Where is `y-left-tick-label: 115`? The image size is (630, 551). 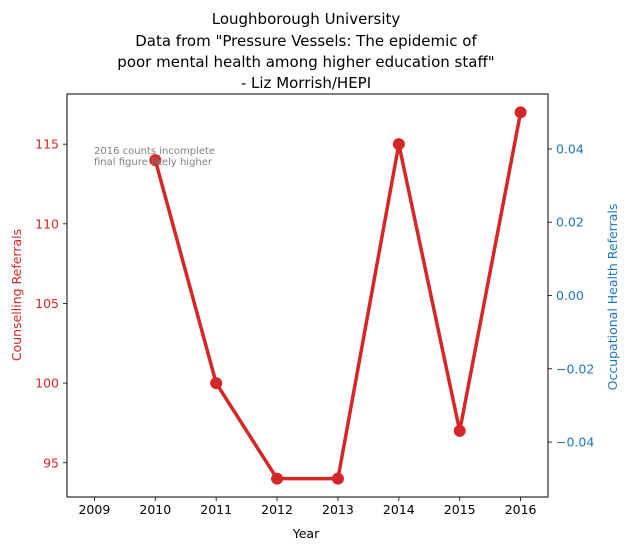 y-left-tick-label: 115 is located at coordinates (47, 144).